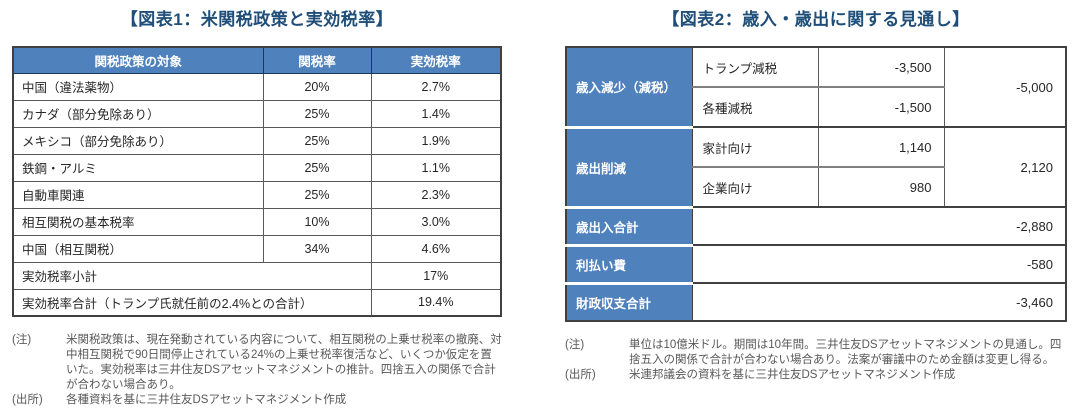 This screenshot has width=1084, height=408. I want to click on table-row: 歳入減少（減税） トランプ減税 -3,500 -5,000, so click(816, 87).